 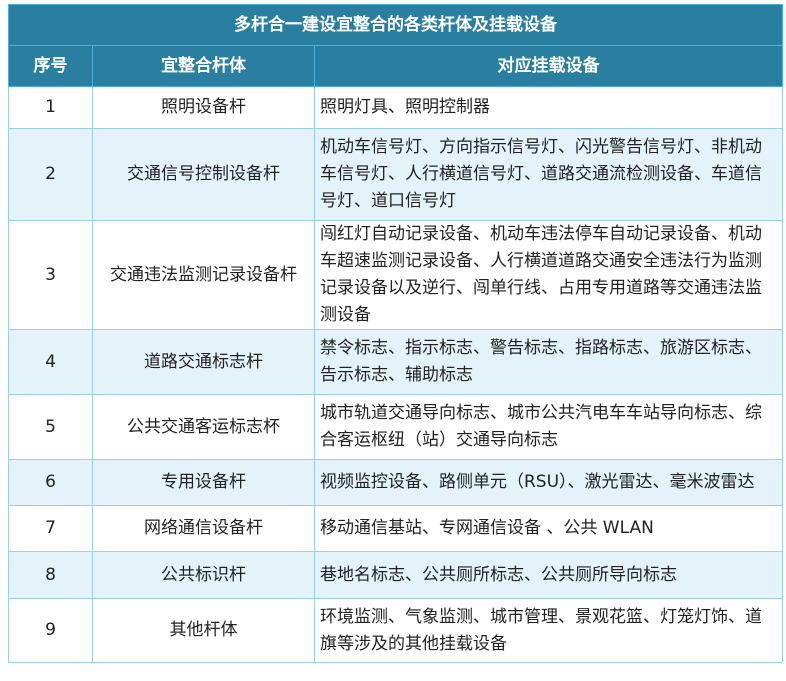 I want to click on row-pole: 道路交通标志杆, so click(x=203, y=362).